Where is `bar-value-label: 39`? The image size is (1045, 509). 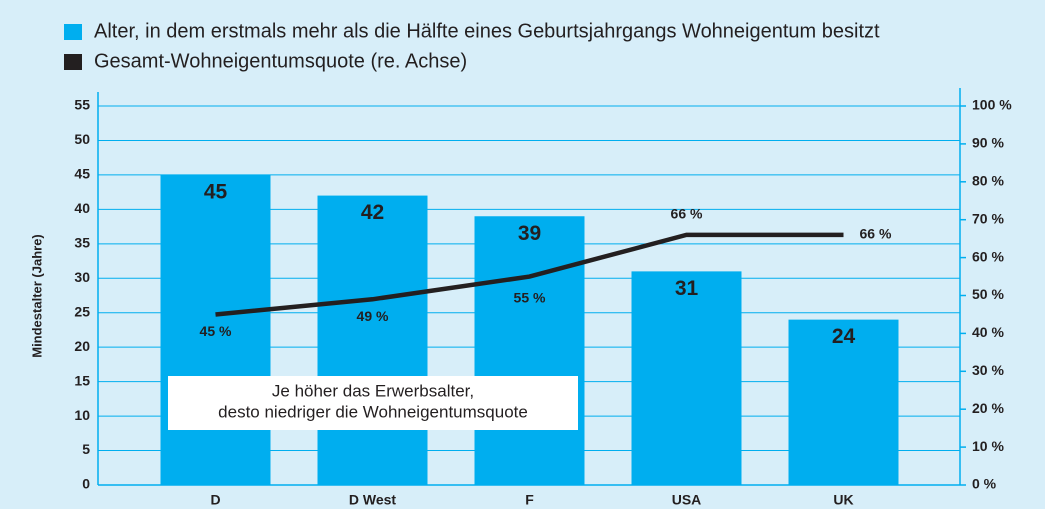
bar-value-label: 39 is located at coordinates (529, 233).